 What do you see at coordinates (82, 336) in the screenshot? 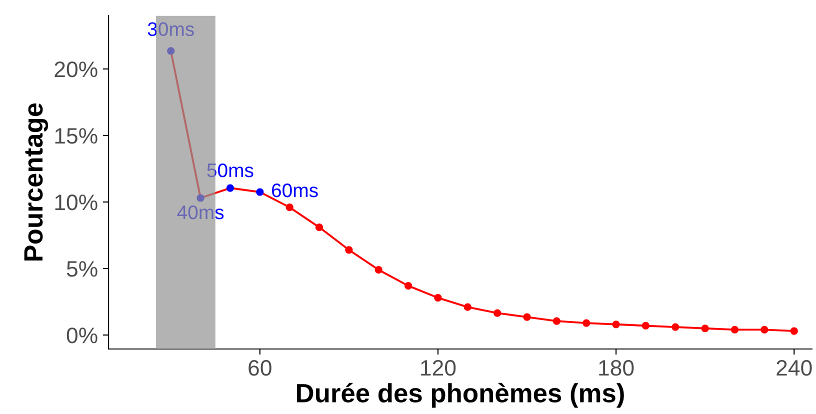
I see `y-tick-label: 0%` at bounding box center [82, 336].